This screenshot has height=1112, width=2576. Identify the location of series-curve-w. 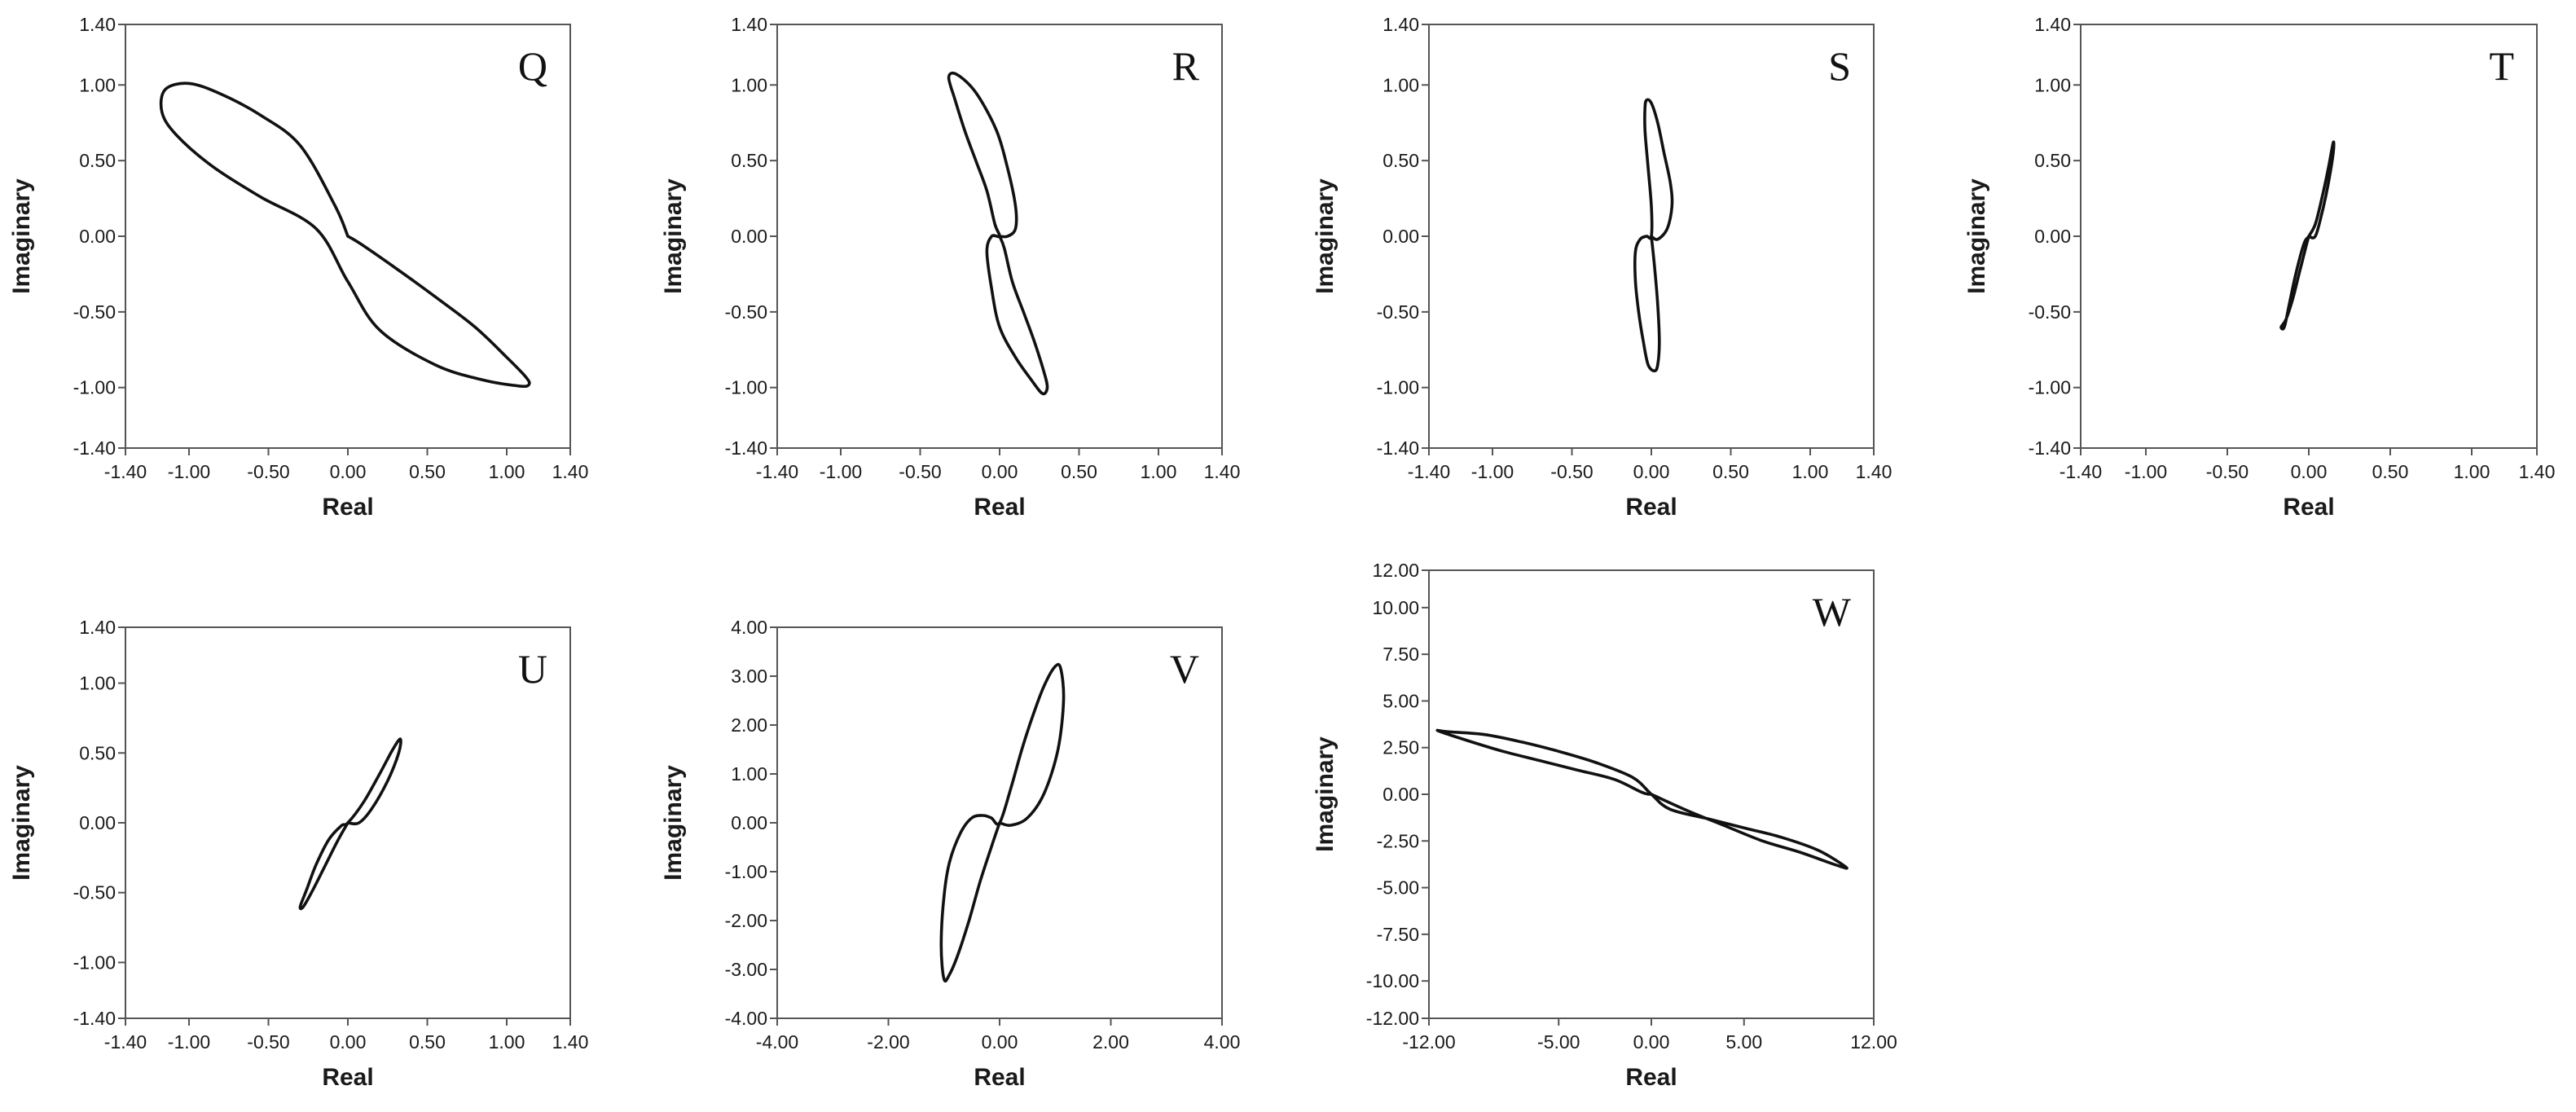
(1641, 799).